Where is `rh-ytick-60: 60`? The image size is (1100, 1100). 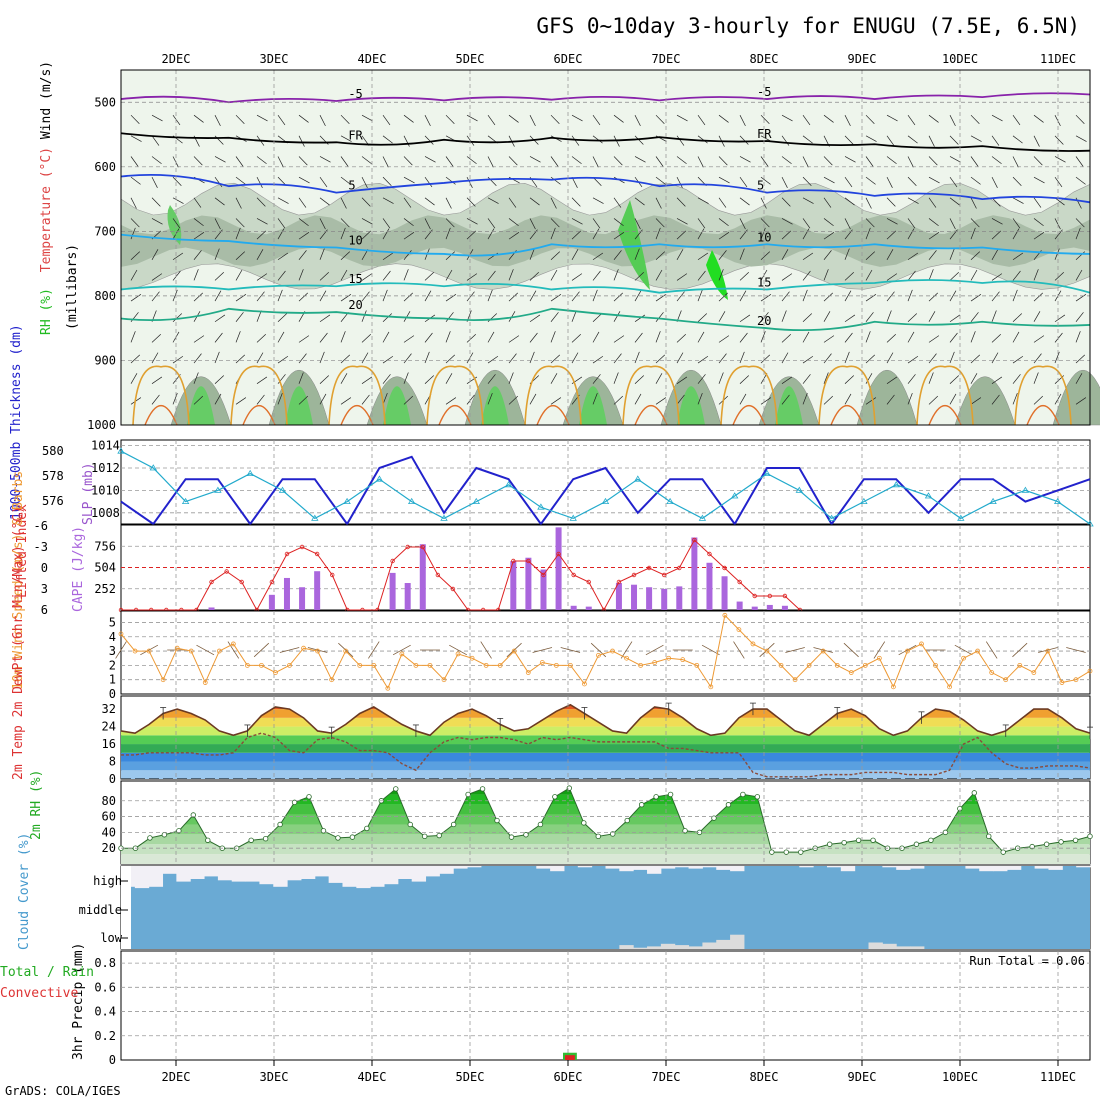
rh-ytick-60: 60 is located at coordinates (109, 817).